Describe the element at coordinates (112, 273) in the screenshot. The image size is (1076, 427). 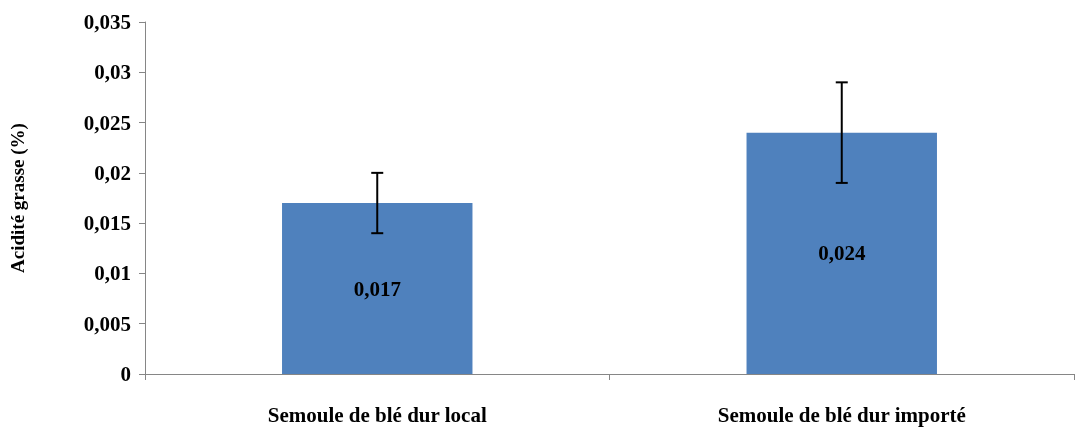
I see `y-tick-label: 0,01` at that location.